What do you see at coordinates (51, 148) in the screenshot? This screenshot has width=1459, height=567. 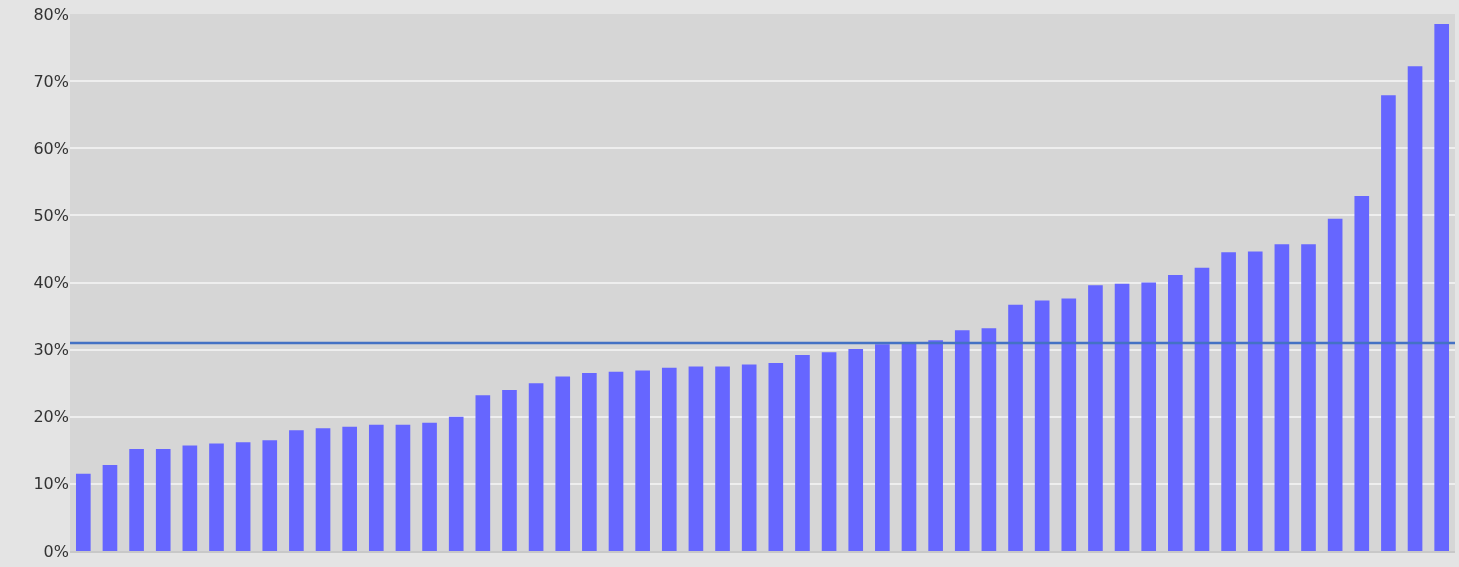 I see `y-tick-label: 60%` at bounding box center [51, 148].